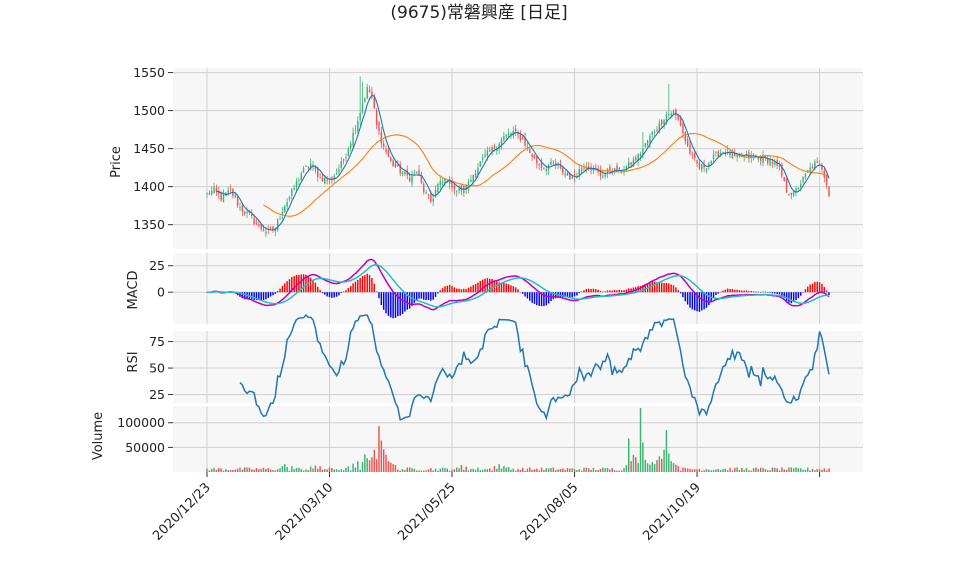 The width and height of the screenshot is (958, 579). What do you see at coordinates (157, 368) in the screenshot?
I see `rsi-tick-label: 50` at bounding box center [157, 368].